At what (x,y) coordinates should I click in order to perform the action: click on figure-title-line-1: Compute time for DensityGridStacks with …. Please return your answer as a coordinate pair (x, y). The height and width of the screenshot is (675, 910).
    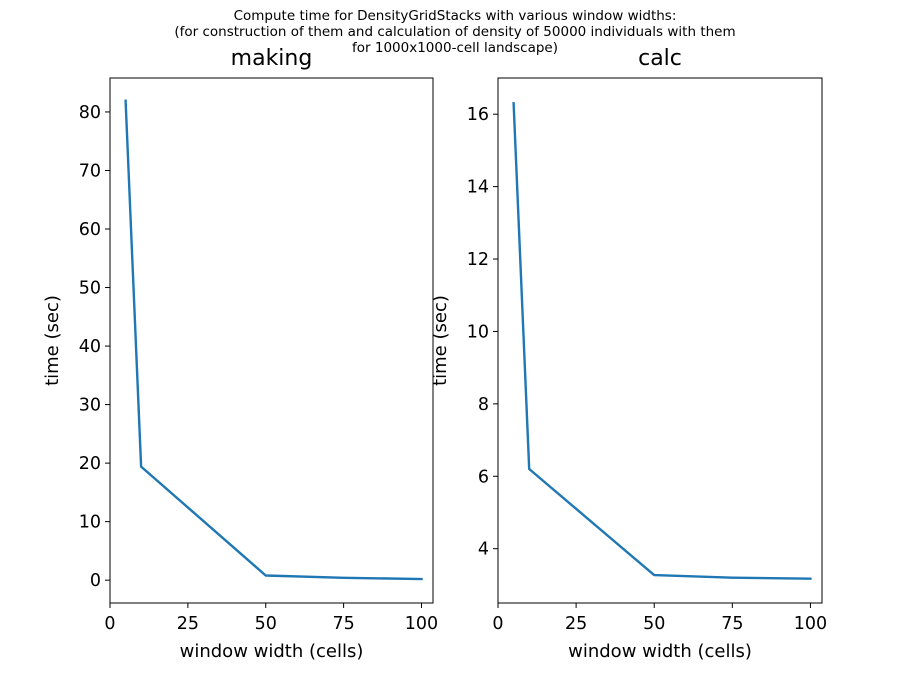
    Looking at the image, I should click on (455, 16).